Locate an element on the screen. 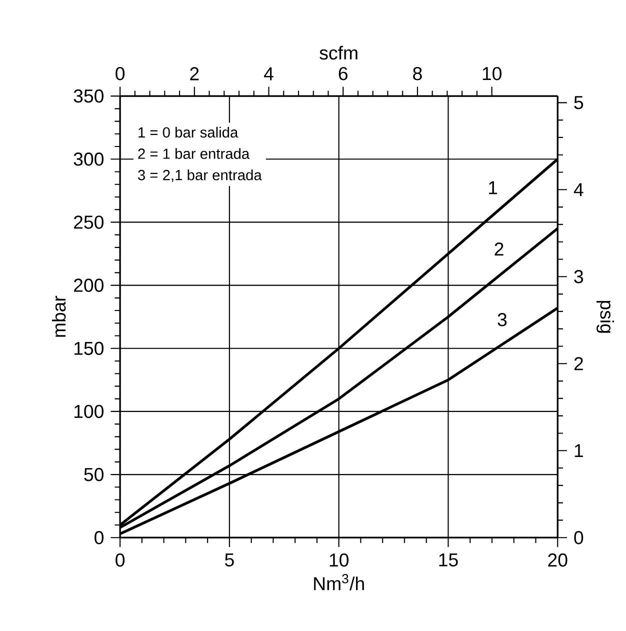 Image resolution: width=626 pixels, height=631 pixels. y-tick-label: 100 is located at coordinates (89, 411).